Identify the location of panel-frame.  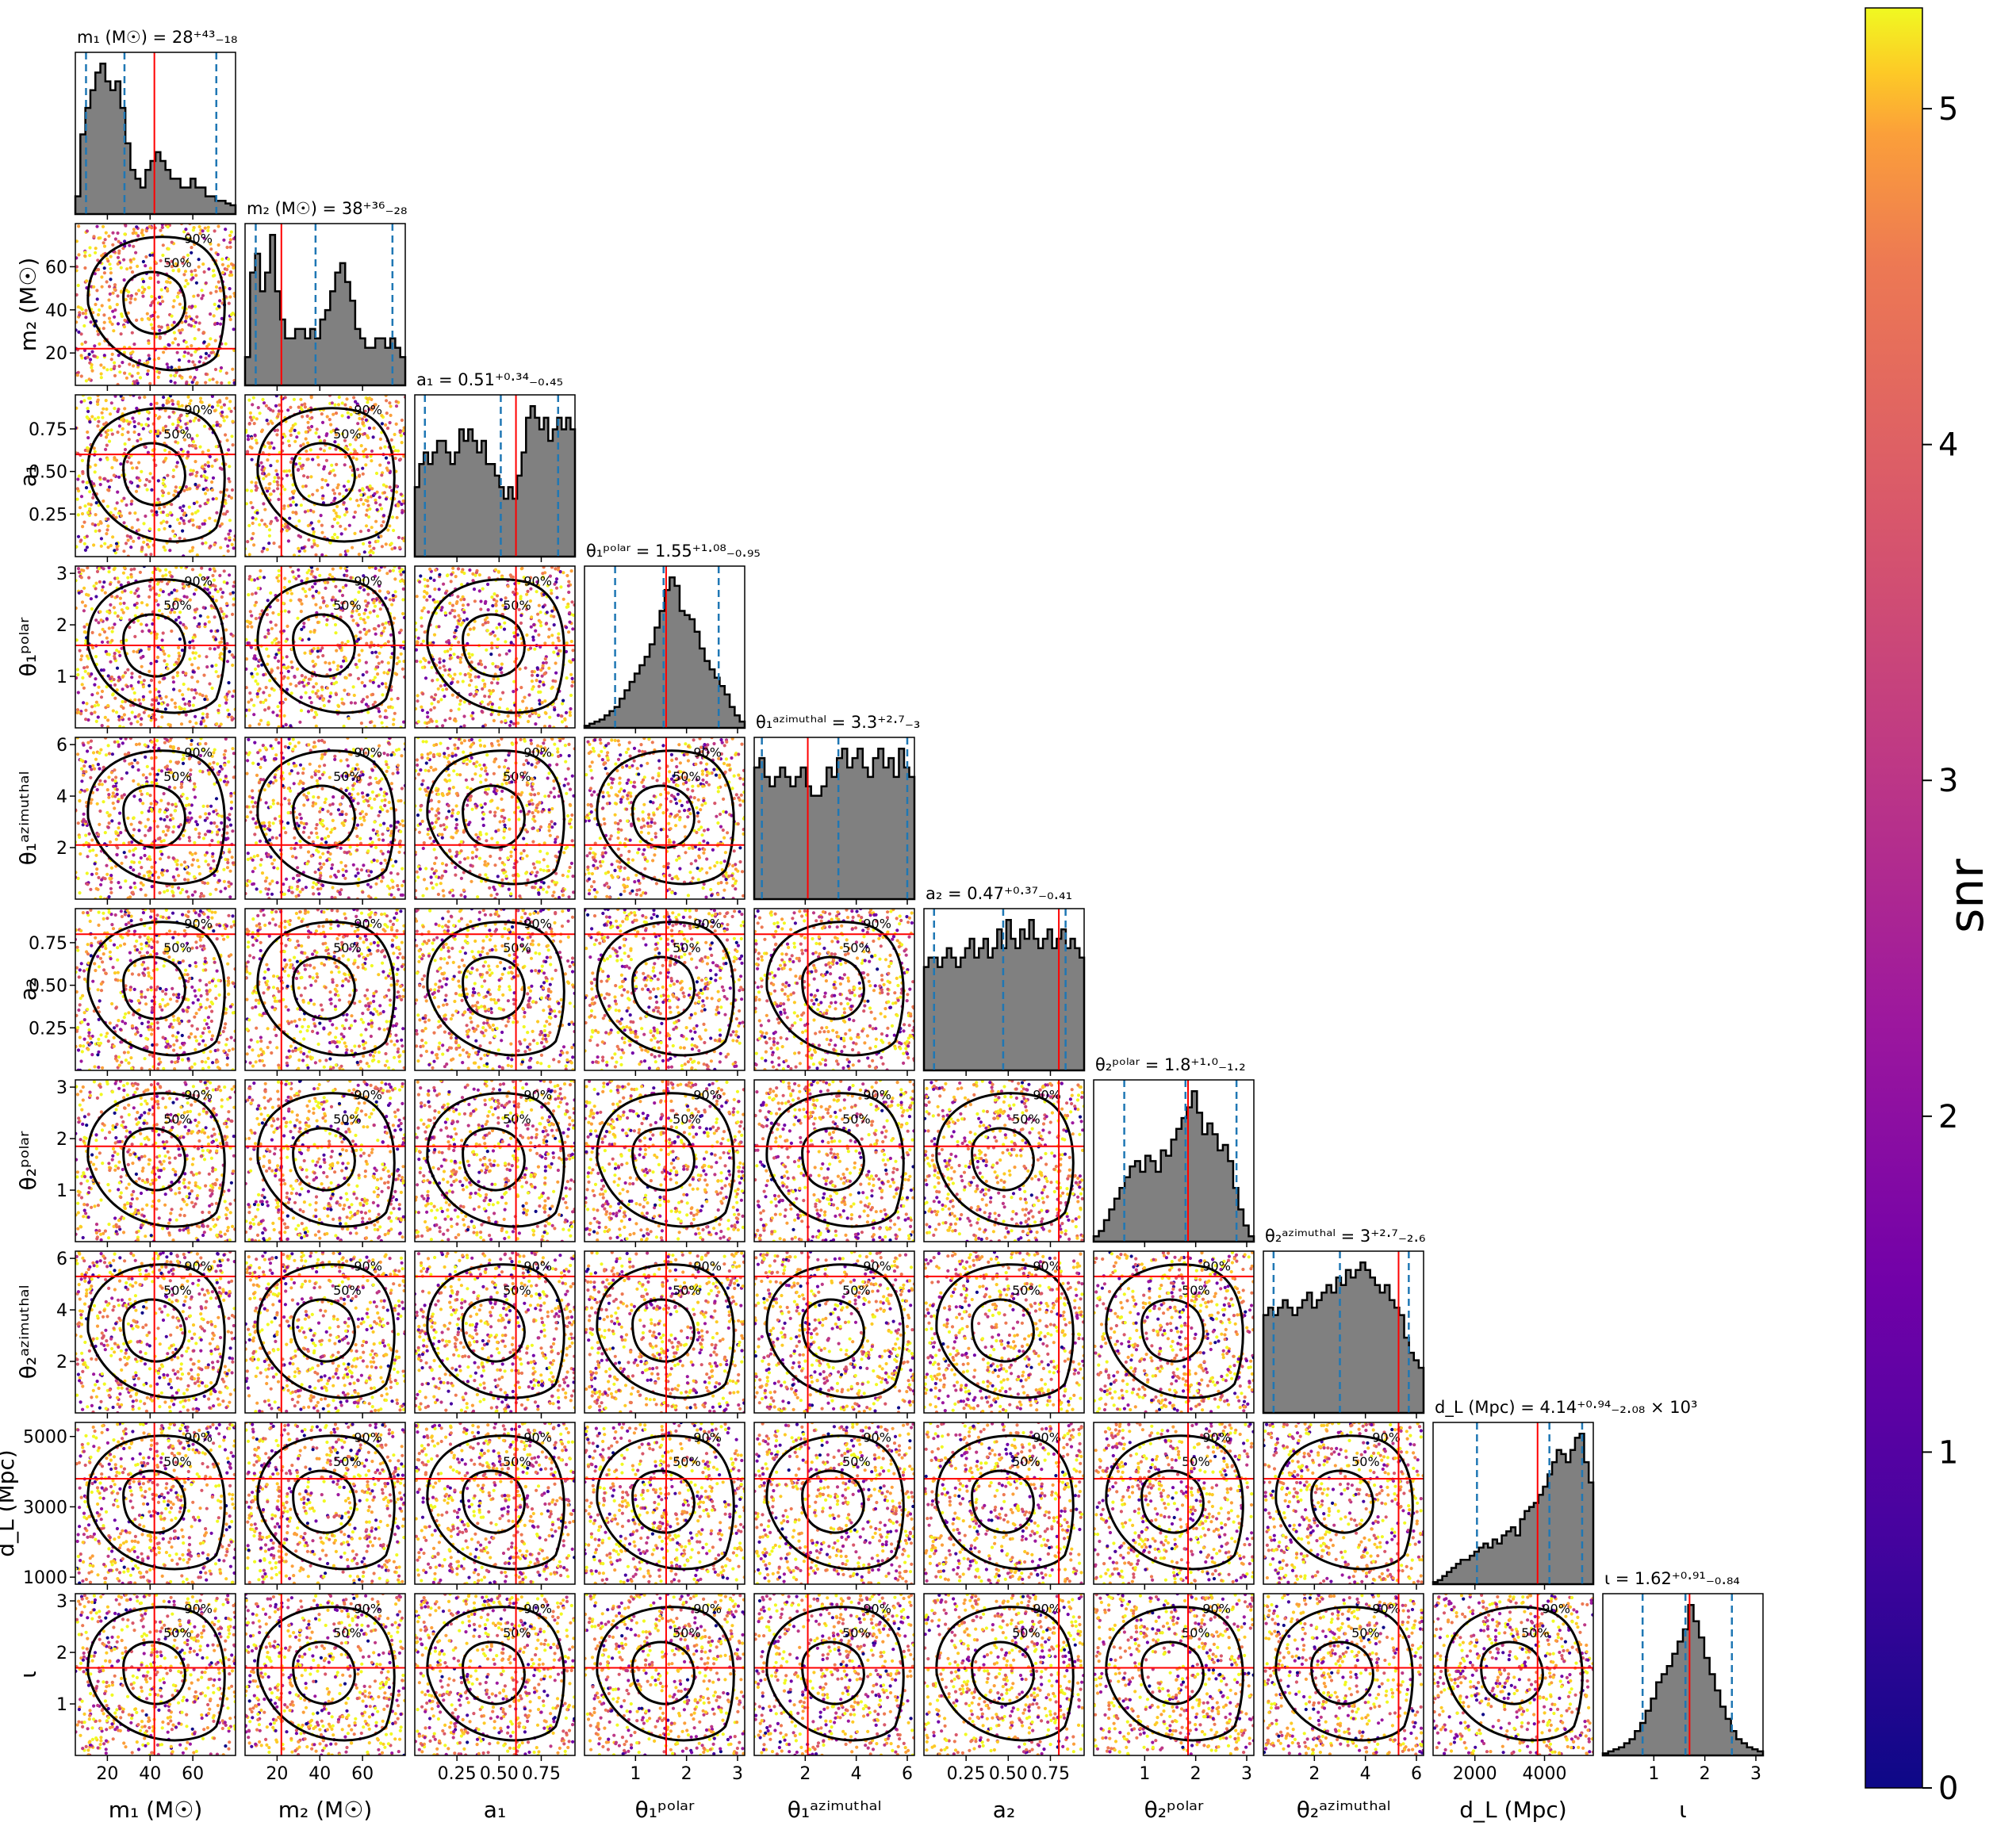
(155, 133).